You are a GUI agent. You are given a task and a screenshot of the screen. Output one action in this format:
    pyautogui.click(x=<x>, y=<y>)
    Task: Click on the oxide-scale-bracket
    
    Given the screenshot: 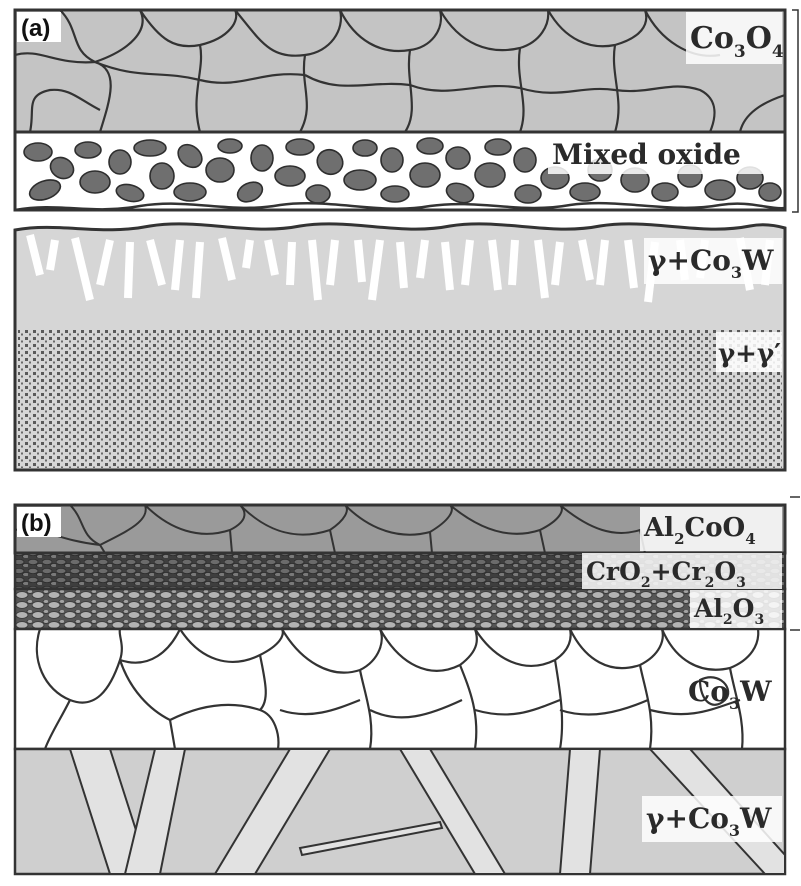 What is the action you would take?
    pyautogui.click(x=795, y=111)
    